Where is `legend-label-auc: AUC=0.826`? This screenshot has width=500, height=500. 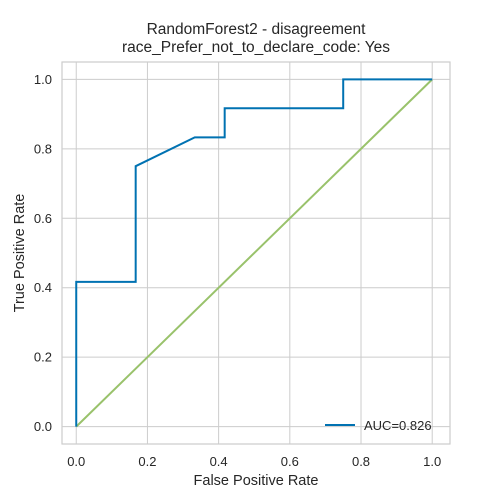 legend-label-auc: AUC=0.826 is located at coordinates (398, 425).